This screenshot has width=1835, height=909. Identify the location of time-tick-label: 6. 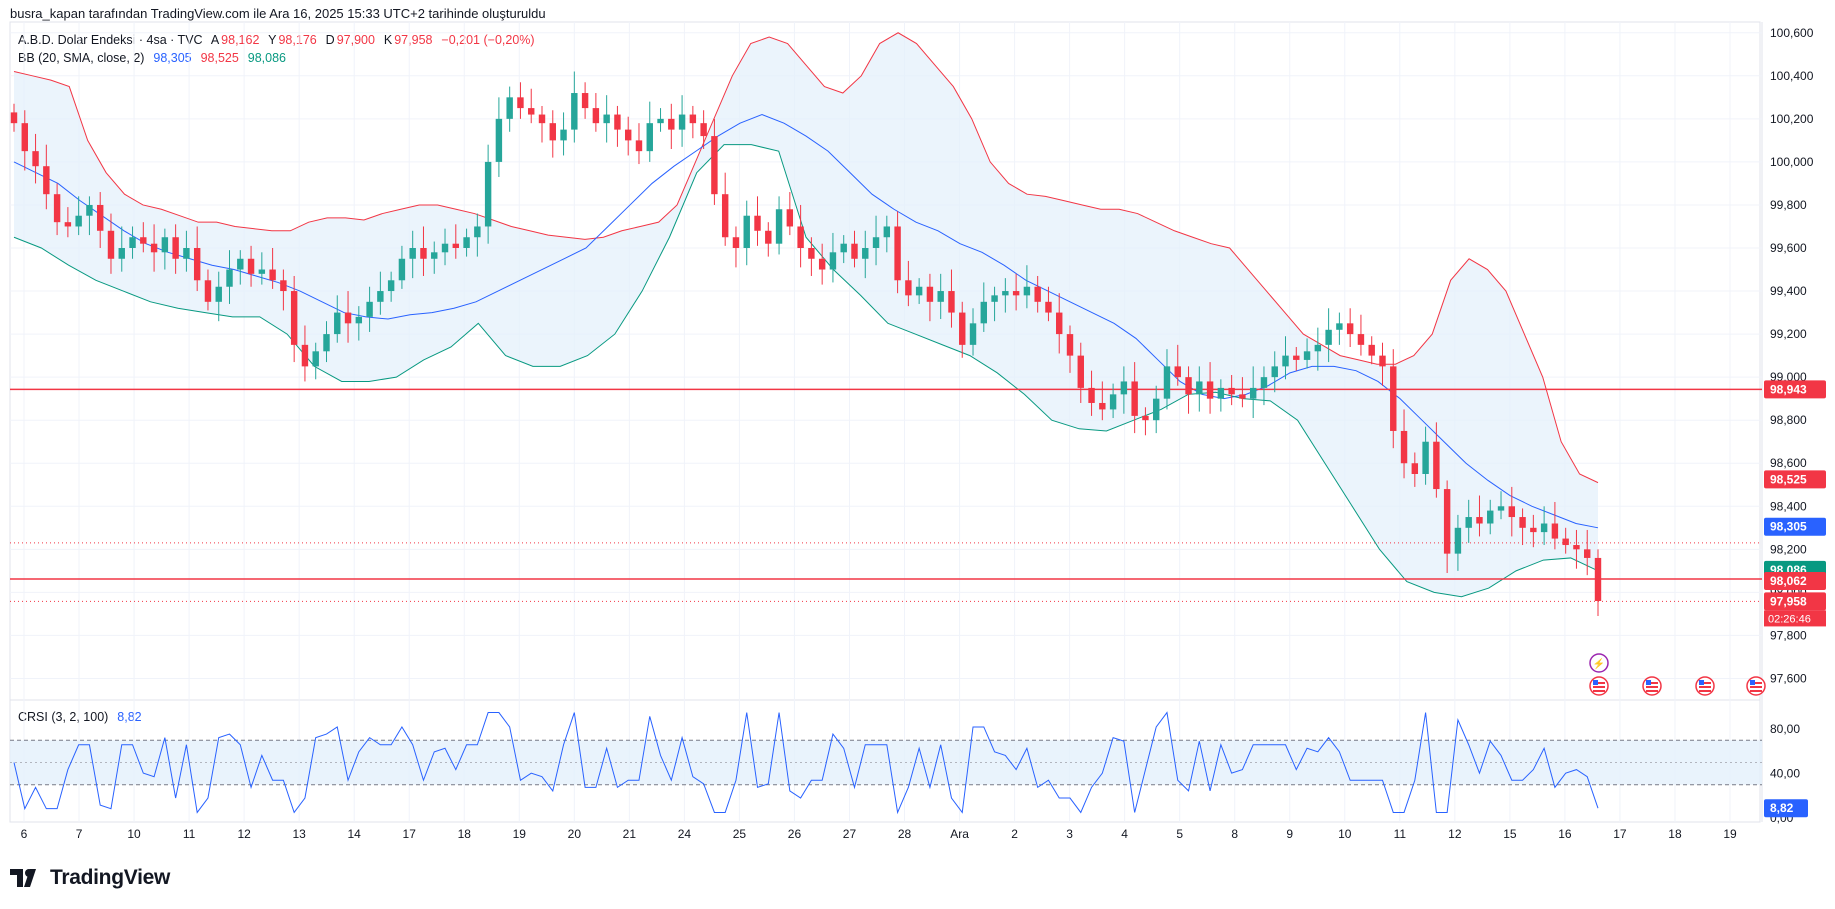
(24, 834).